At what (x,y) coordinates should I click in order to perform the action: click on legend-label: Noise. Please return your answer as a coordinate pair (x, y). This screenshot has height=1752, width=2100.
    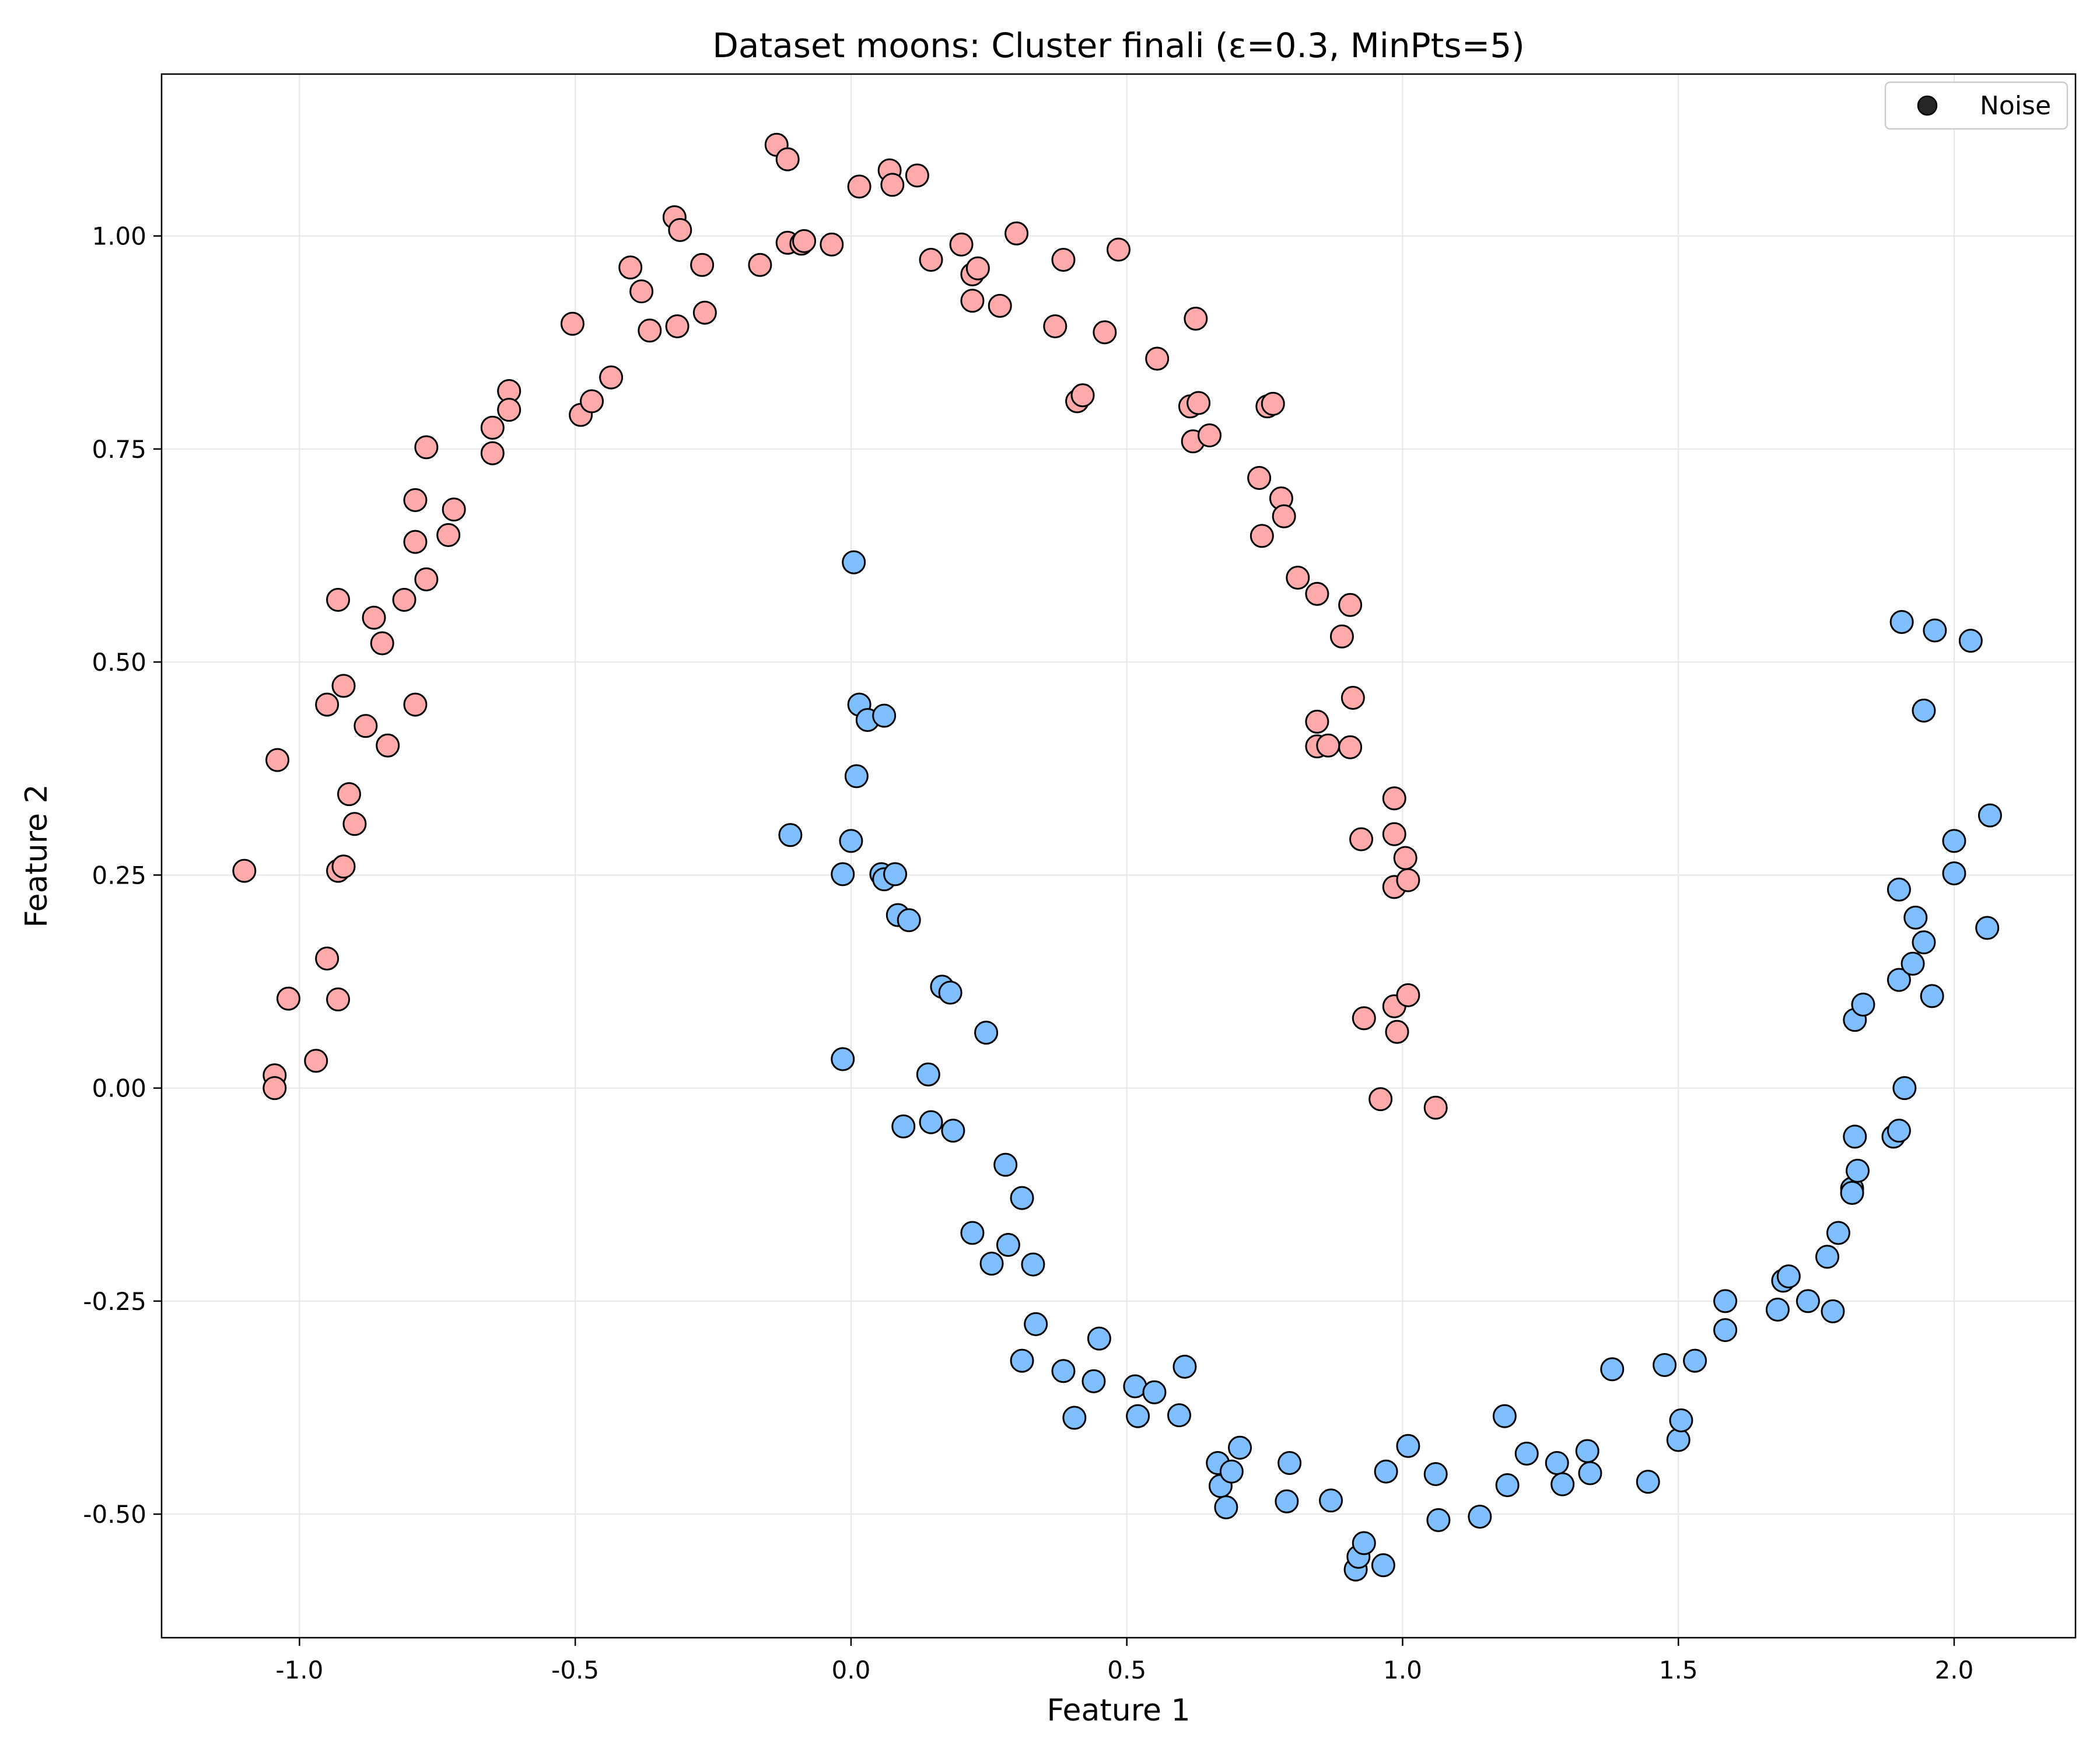
    Looking at the image, I should click on (2015, 106).